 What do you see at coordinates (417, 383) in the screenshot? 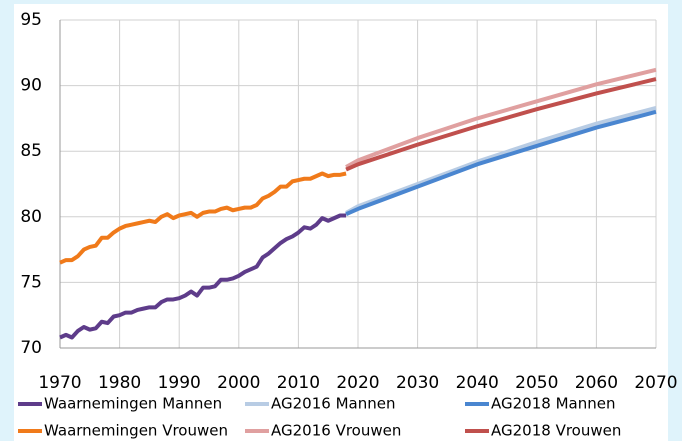
I see `x-tick-label: 2030` at bounding box center [417, 383].